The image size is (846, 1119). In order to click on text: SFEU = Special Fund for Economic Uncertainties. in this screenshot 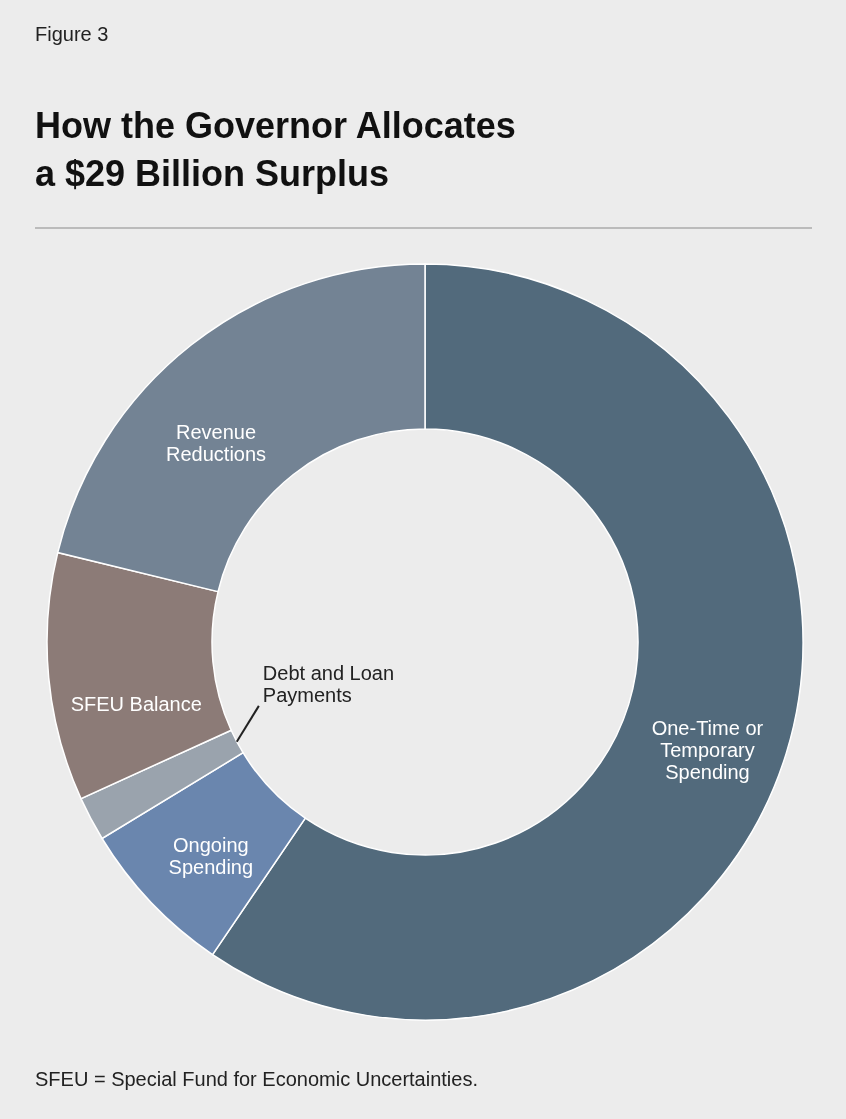, I will do `click(256, 1079)`.